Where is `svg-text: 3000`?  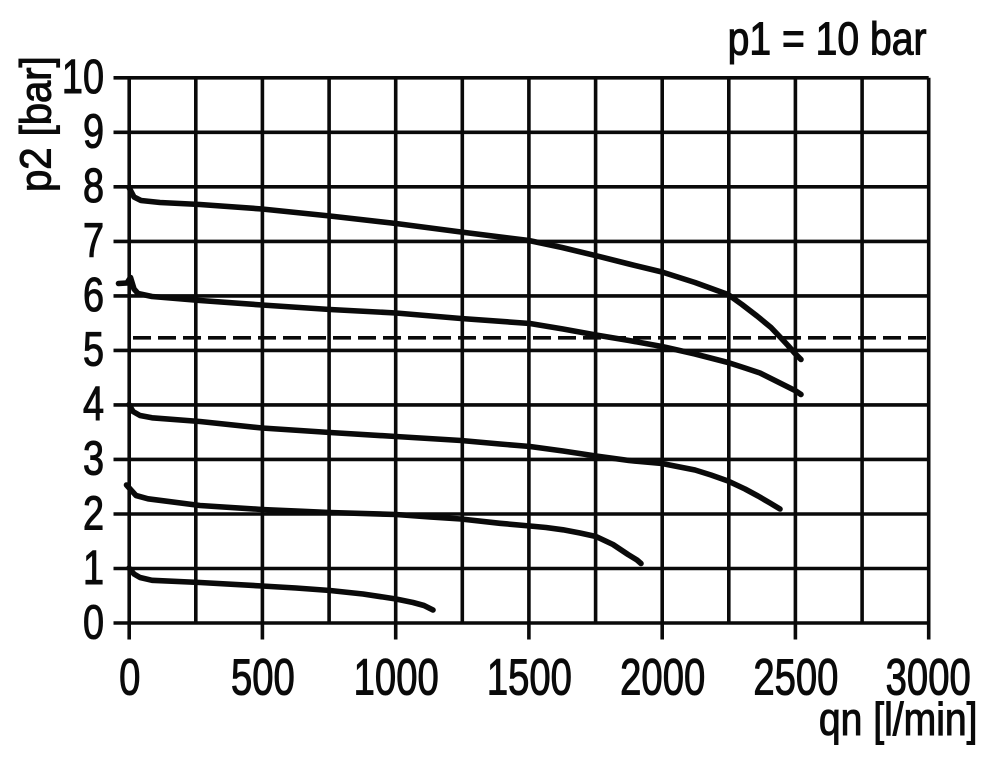 svg-text: 3000 is located at coordinates (928, 677).